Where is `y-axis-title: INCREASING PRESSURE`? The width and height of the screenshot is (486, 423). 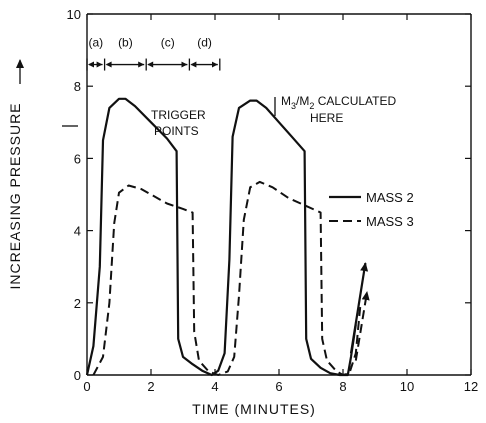 y-axis-title: INCREASING PRESSURE is located at coordinates (15, 195).